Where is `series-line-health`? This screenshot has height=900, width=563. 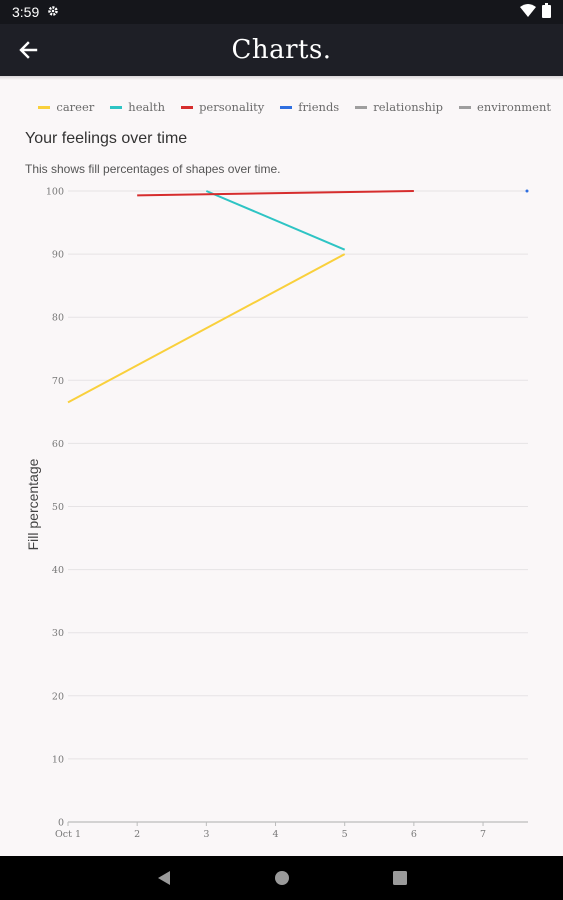
series-line-health is located at coordinates (275, 220).